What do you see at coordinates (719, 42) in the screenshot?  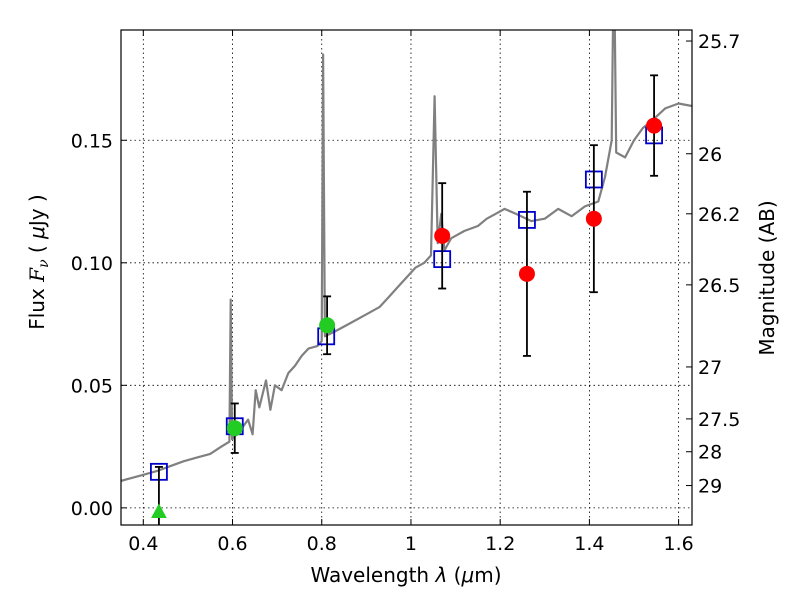 I see `y2-tick-label: 25.7` at bounding box center [719, 42].